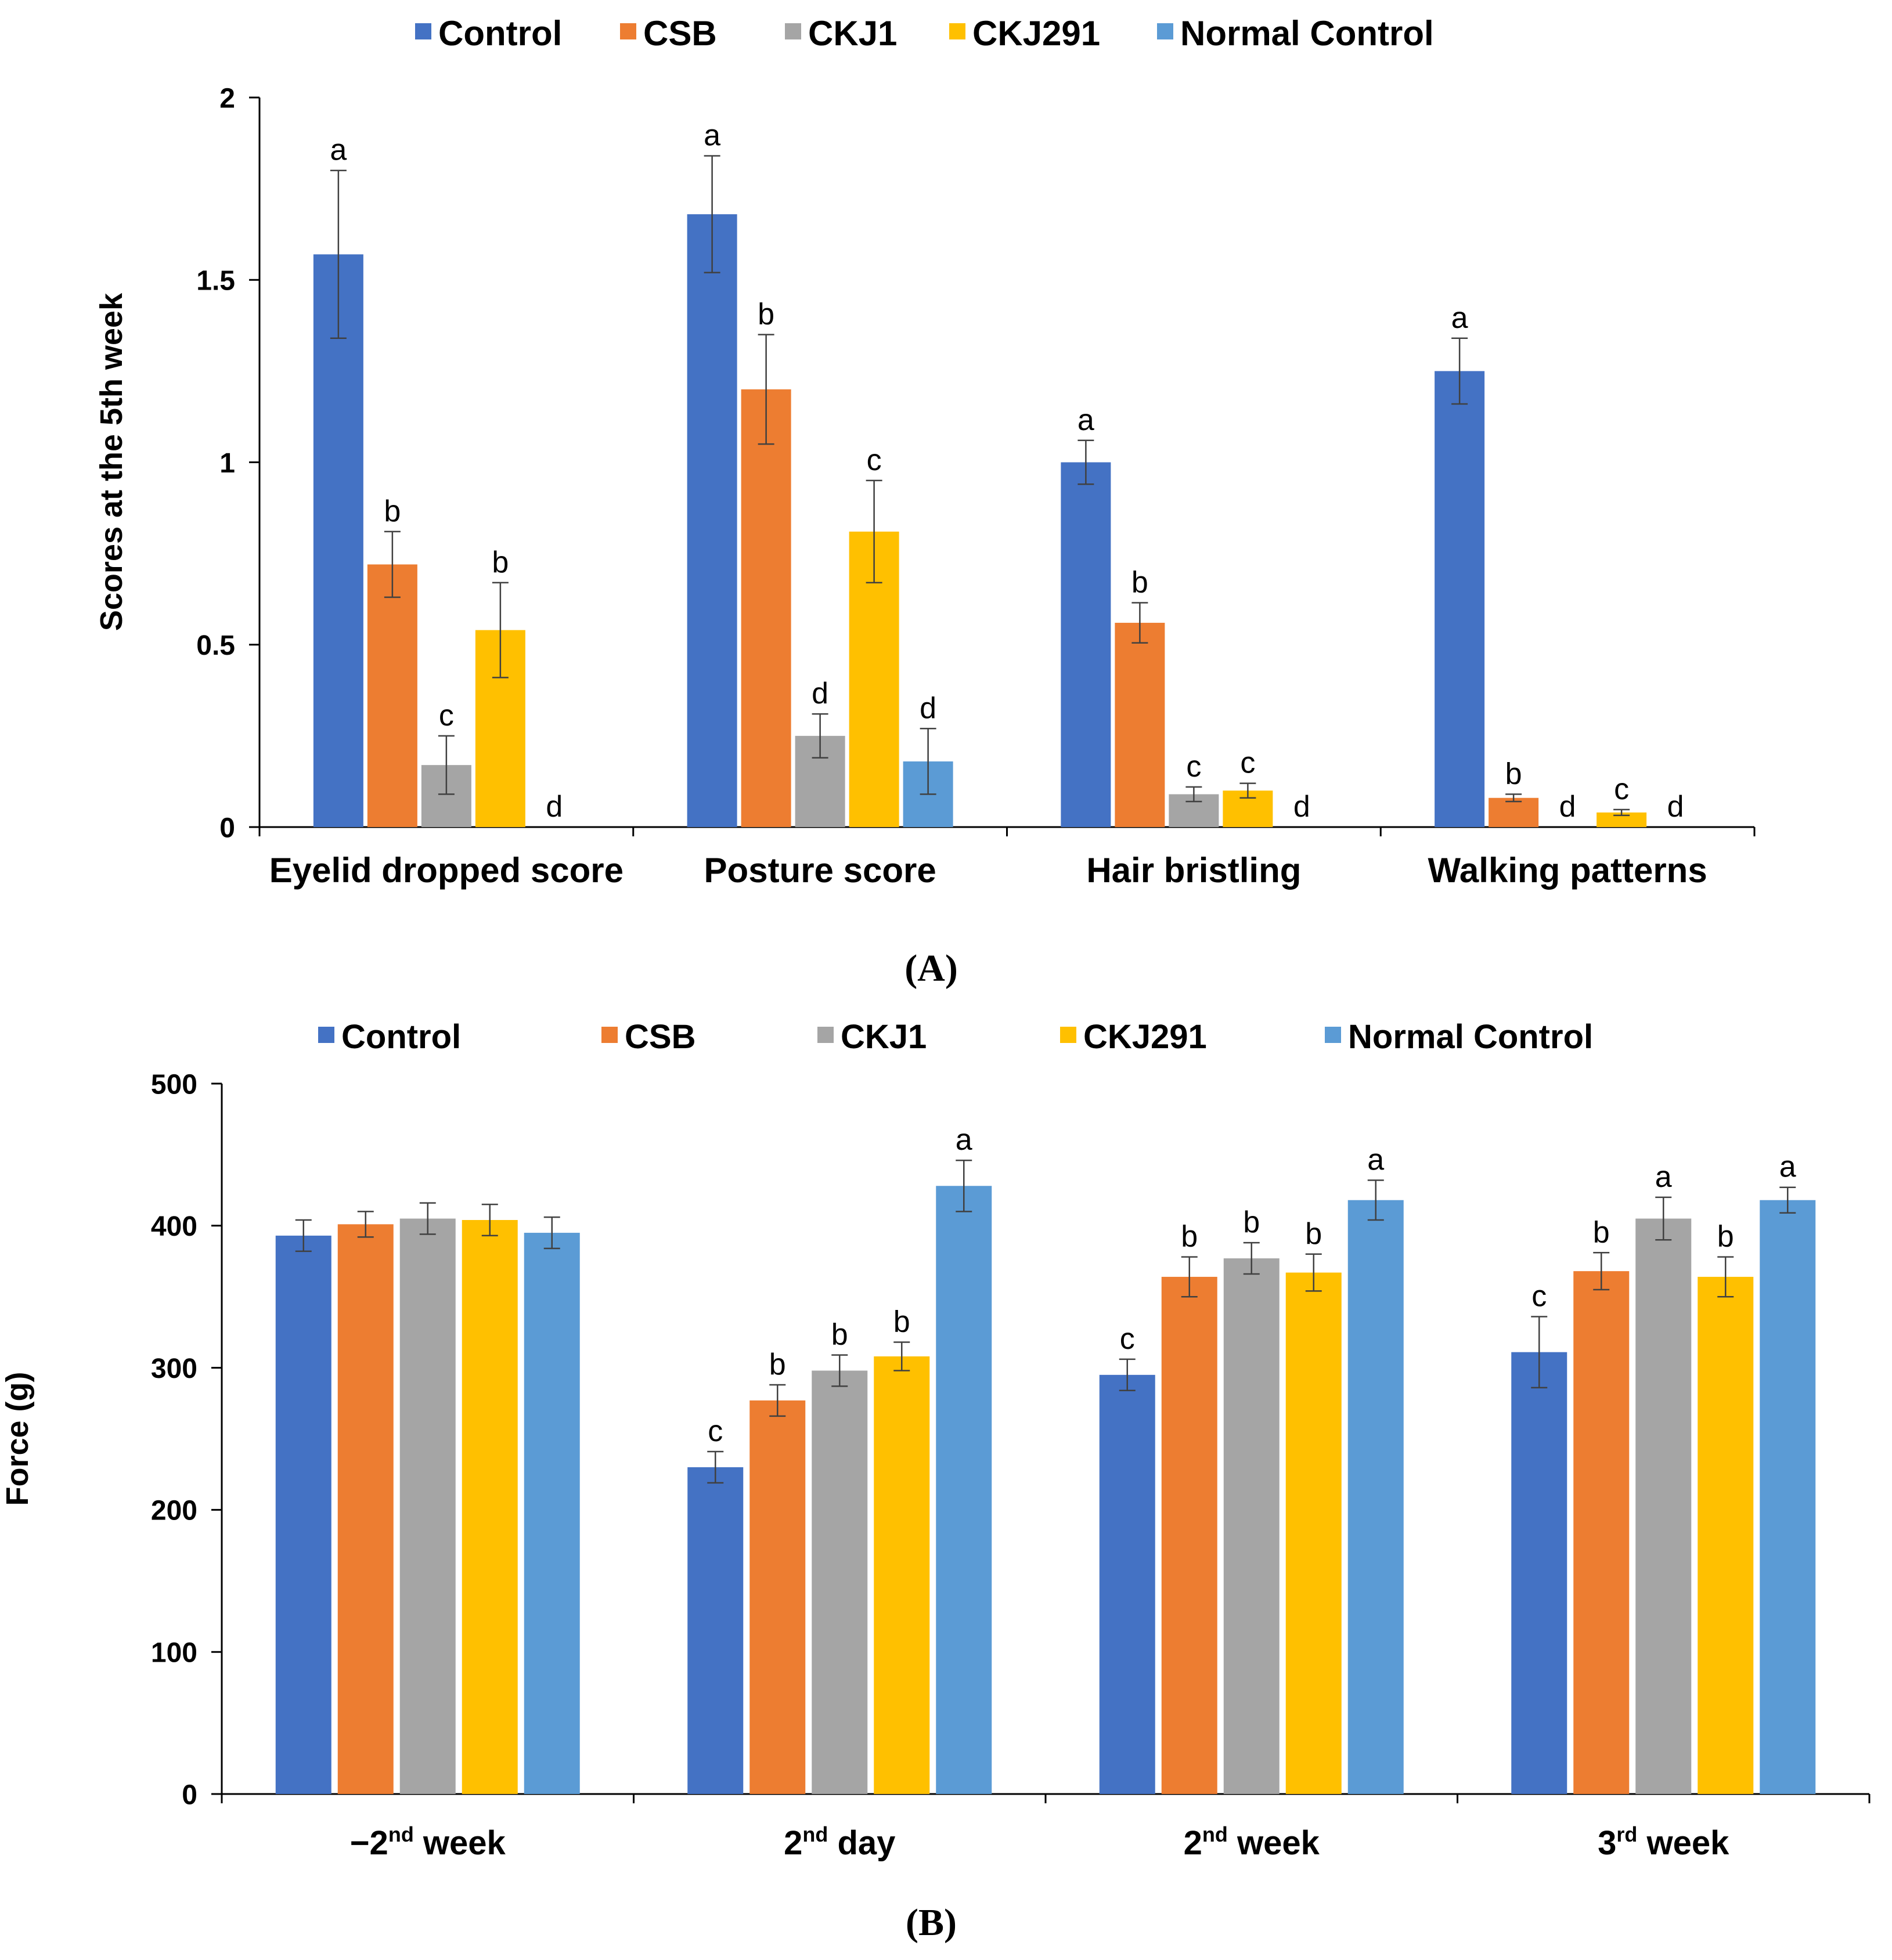  I want to click on panel-b-y-tick-label: 400, so click(174, 1226).